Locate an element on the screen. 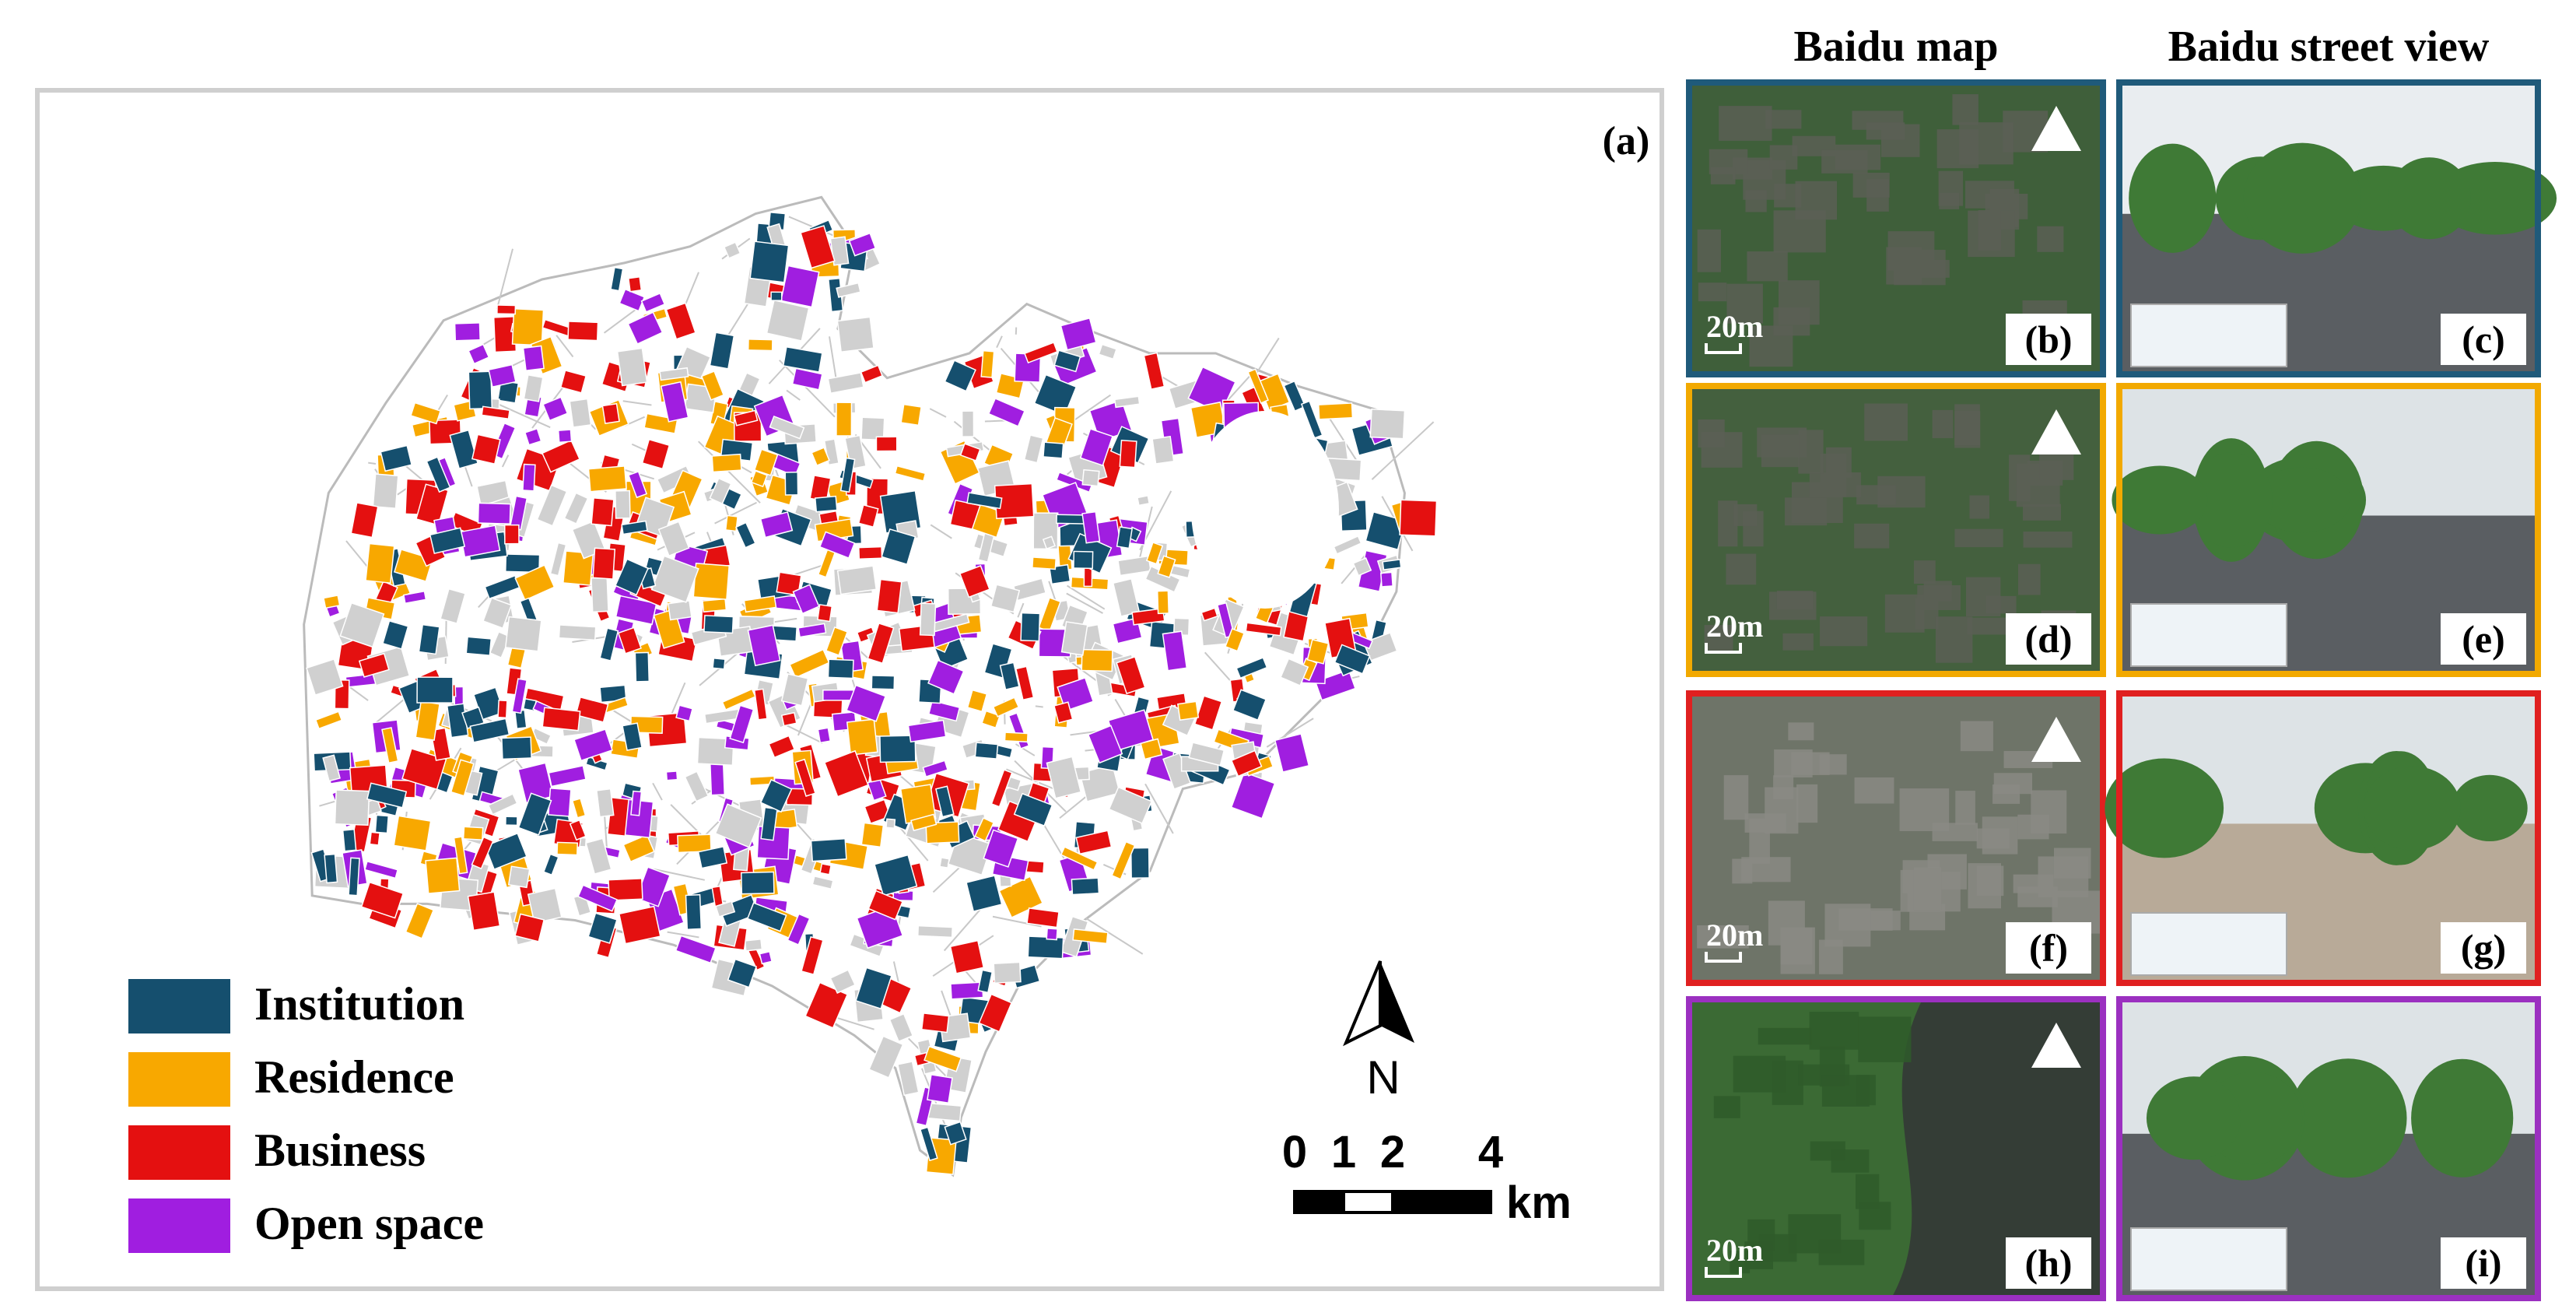 The width and height of the screenshot is (2576, 1316). scale-unit: km is located at coordinates (1539, 1203).